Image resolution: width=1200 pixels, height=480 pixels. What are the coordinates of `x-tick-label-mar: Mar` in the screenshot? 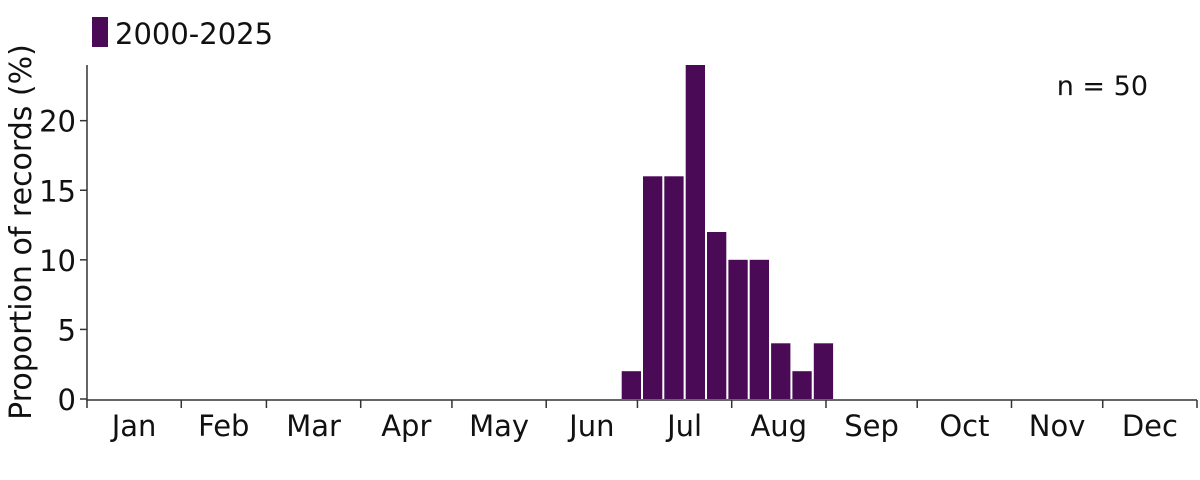 It's located at (313, 426).